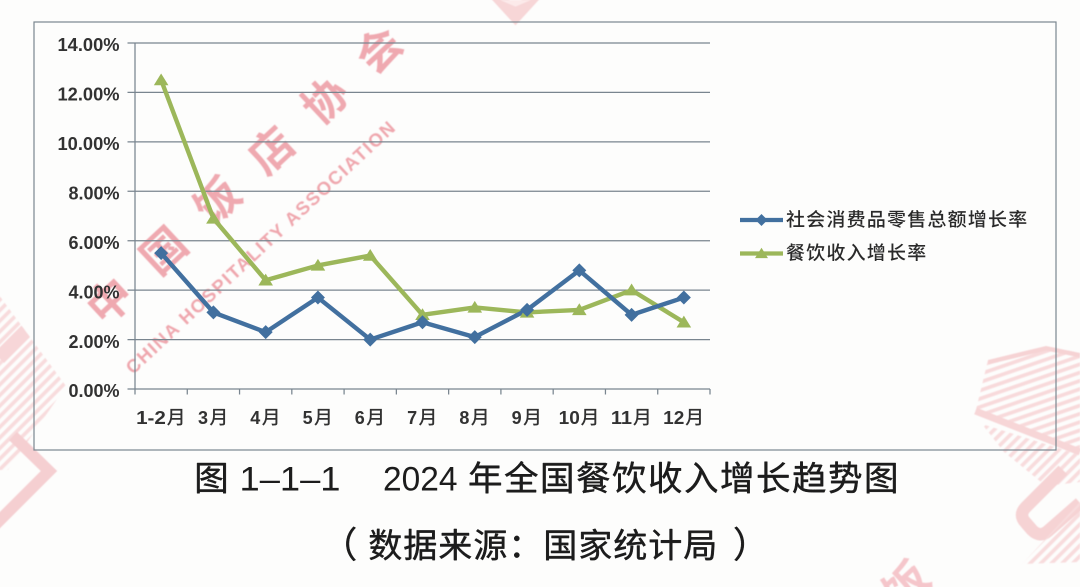  I want to click on svg-text: 7, so click(412, 418).